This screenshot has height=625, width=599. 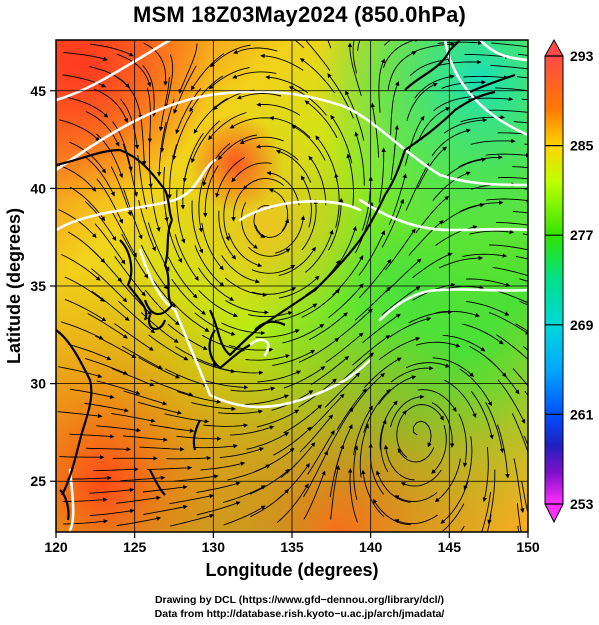 I want to click on y-tick-label: 30, so click(x=38, y=384).